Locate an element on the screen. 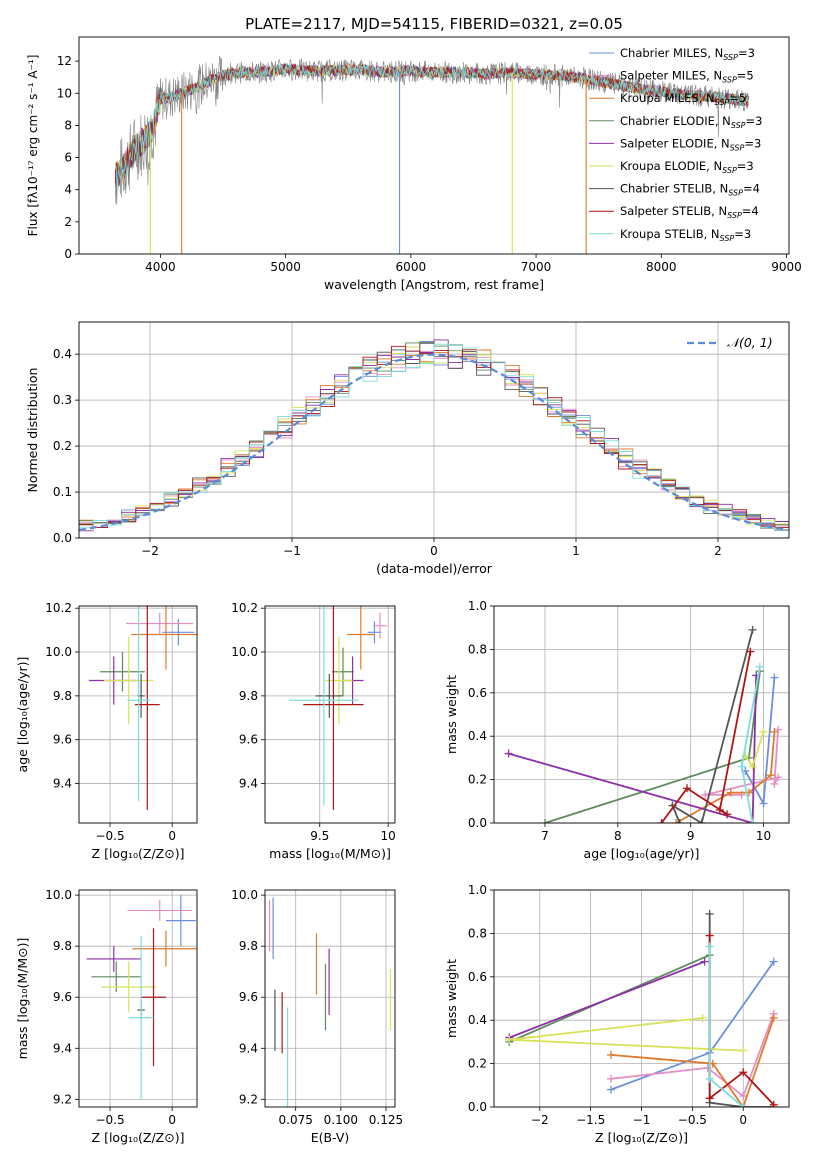 This screenshot has width=819, height=1174. x-tick-label: 7 is located at coordinates (545, 836).